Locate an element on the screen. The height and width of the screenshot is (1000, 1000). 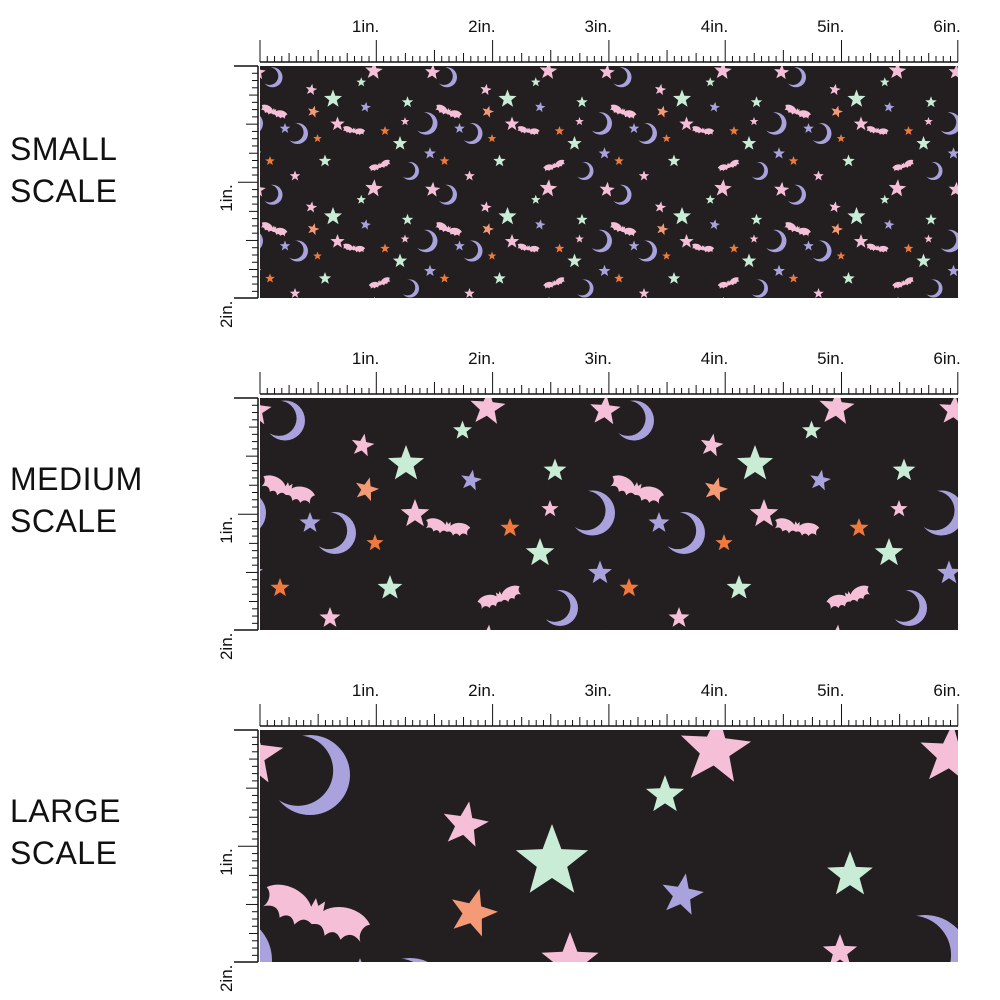
ruler-top-label: 2in. is located at coordinates (481, 358).